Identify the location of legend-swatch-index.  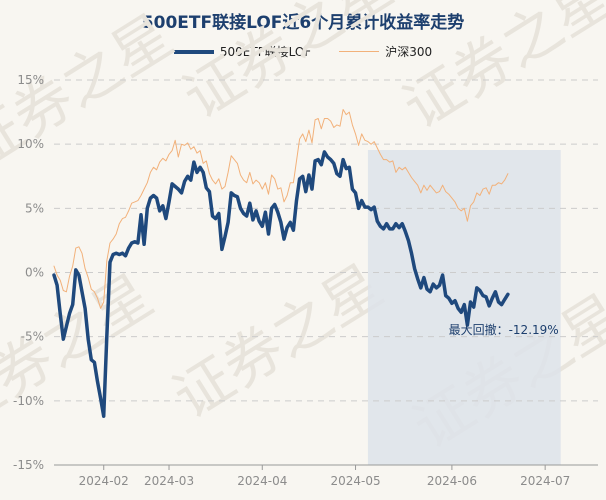
(359, 51).